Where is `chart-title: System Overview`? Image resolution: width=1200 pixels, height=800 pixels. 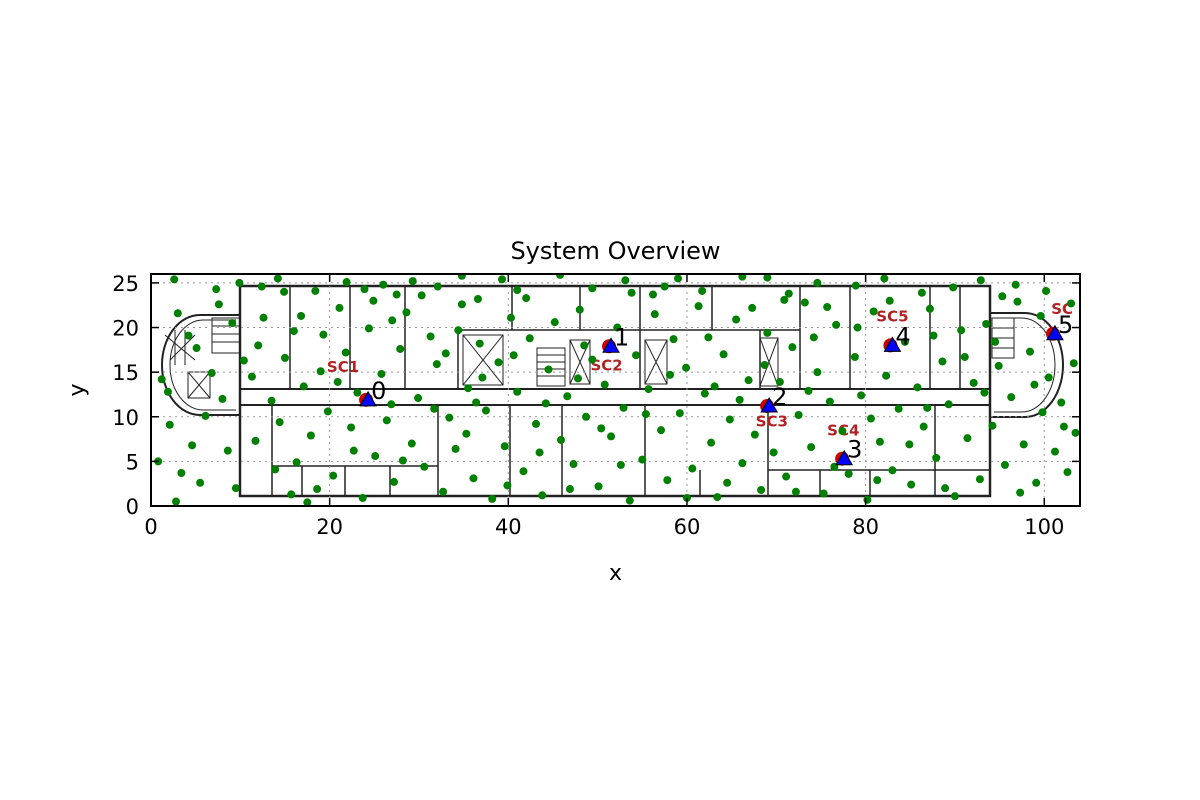 chart-title: System Overview is located at coordinates (615, 251).